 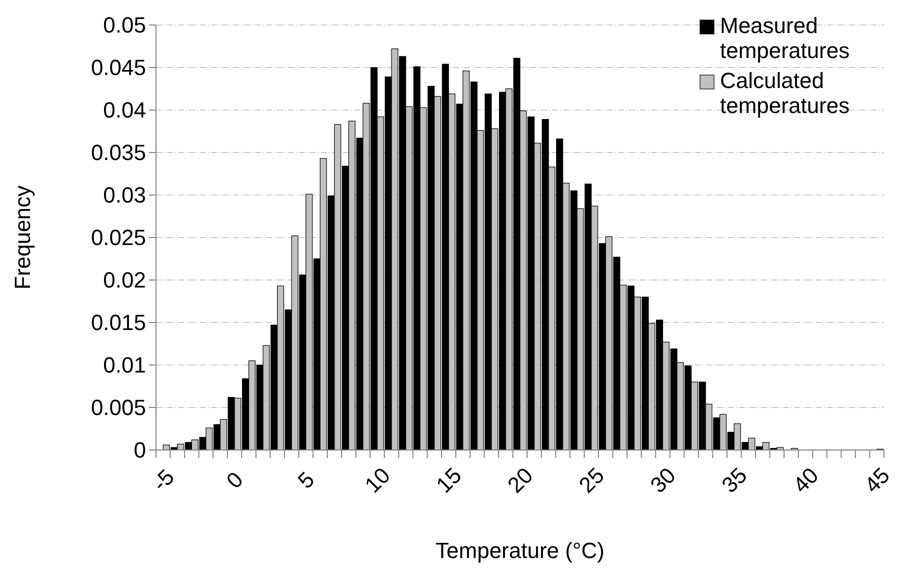 What do you see at coordinates (785, 93) in the screenshot?
I see `legend-label: Calculated temperatures` at bounding box center [785, 93].